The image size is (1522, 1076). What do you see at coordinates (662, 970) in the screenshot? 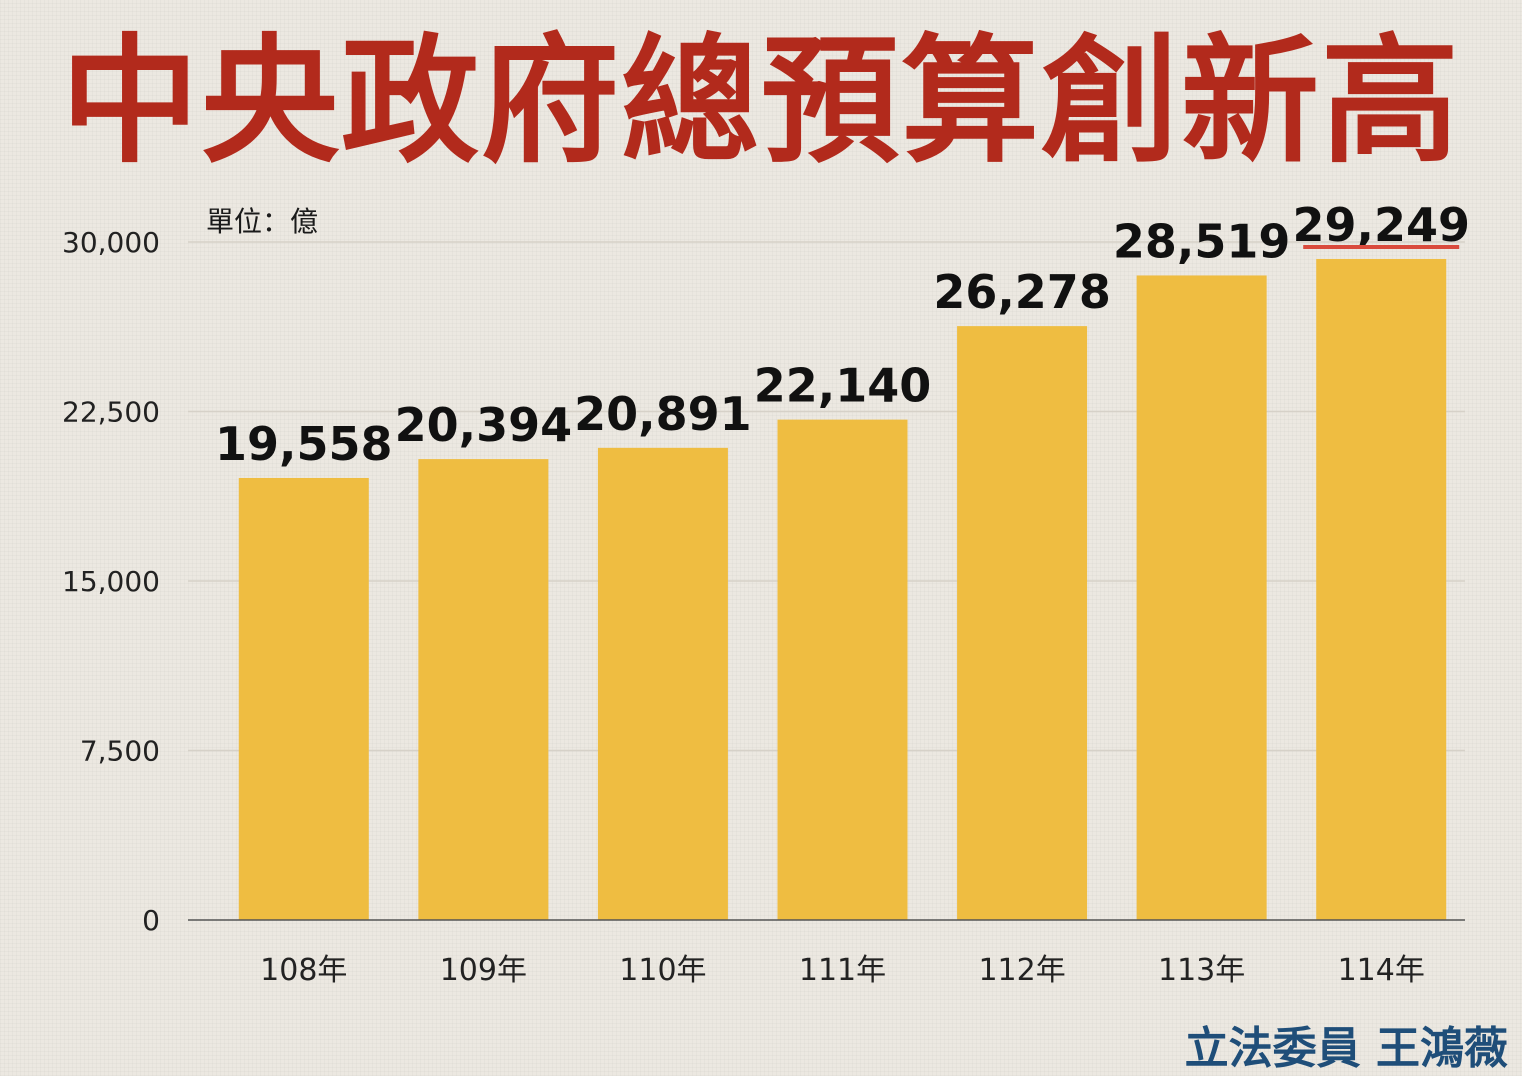
I see `x-category-label: 110年` at bounding box center [662, 970].